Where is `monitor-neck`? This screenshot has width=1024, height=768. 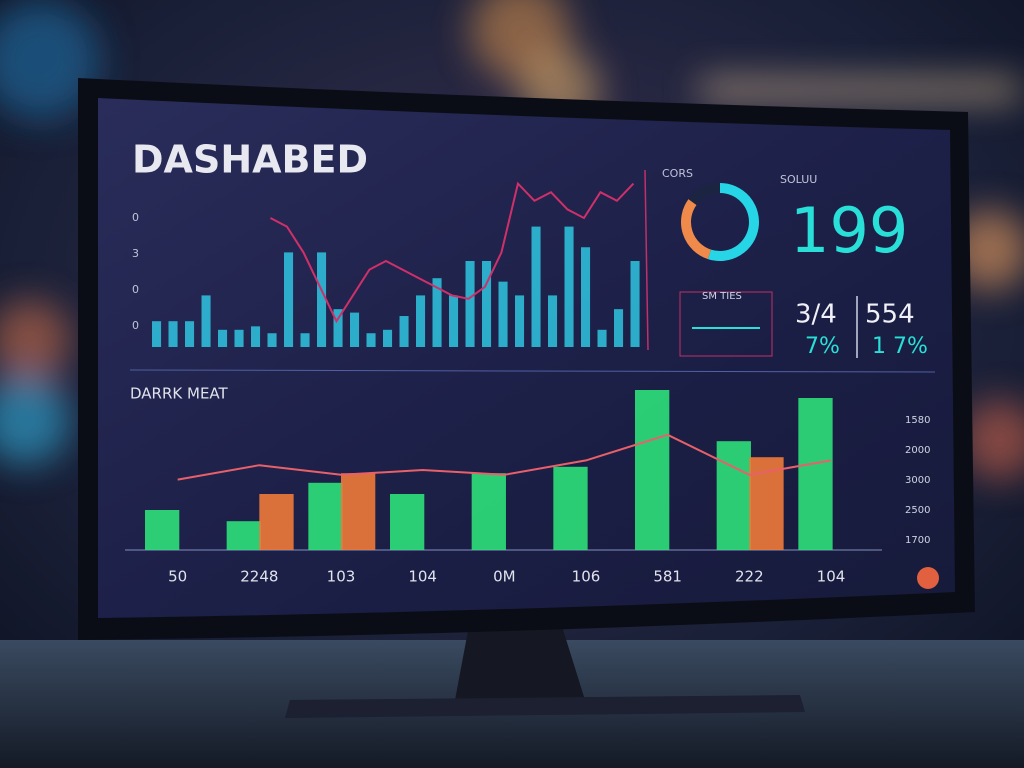 monitor-neck is located at coordinates (520, 660).